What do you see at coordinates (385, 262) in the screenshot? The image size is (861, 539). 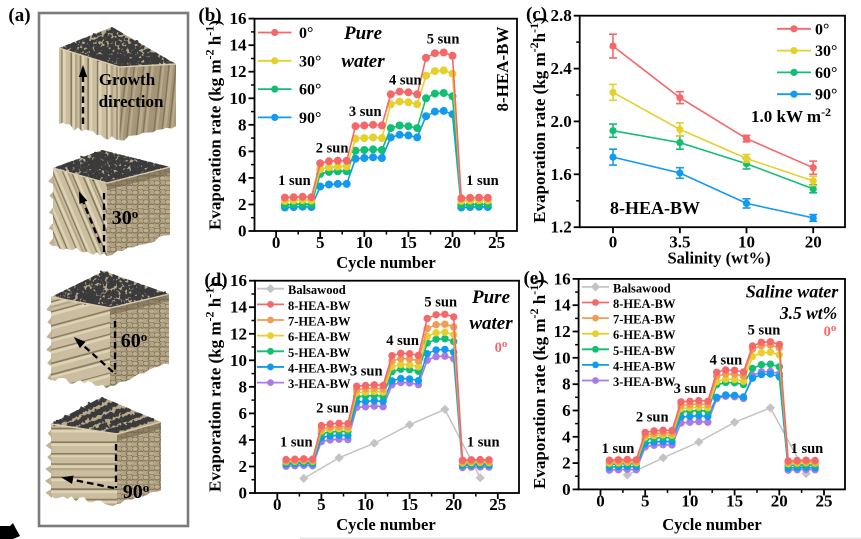 I see `svg-text: Cycle number` at bounding box center [385, 262].